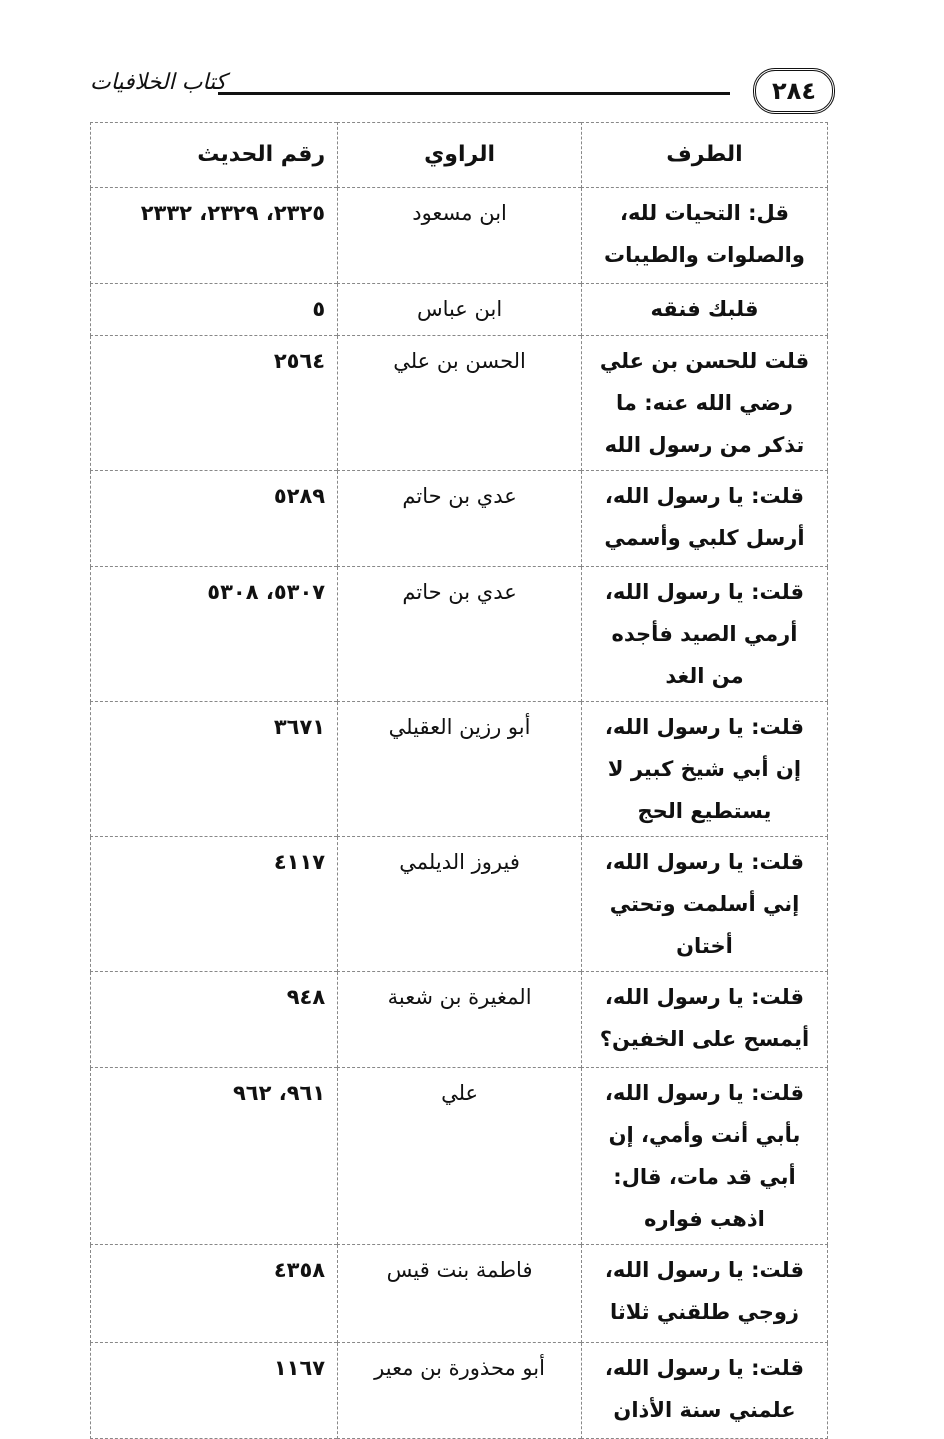  Describe the element at coordinates (462, 91) in the screenshot. I see `page-header: كتاب الخلافيات ٢٨٤` at that location.